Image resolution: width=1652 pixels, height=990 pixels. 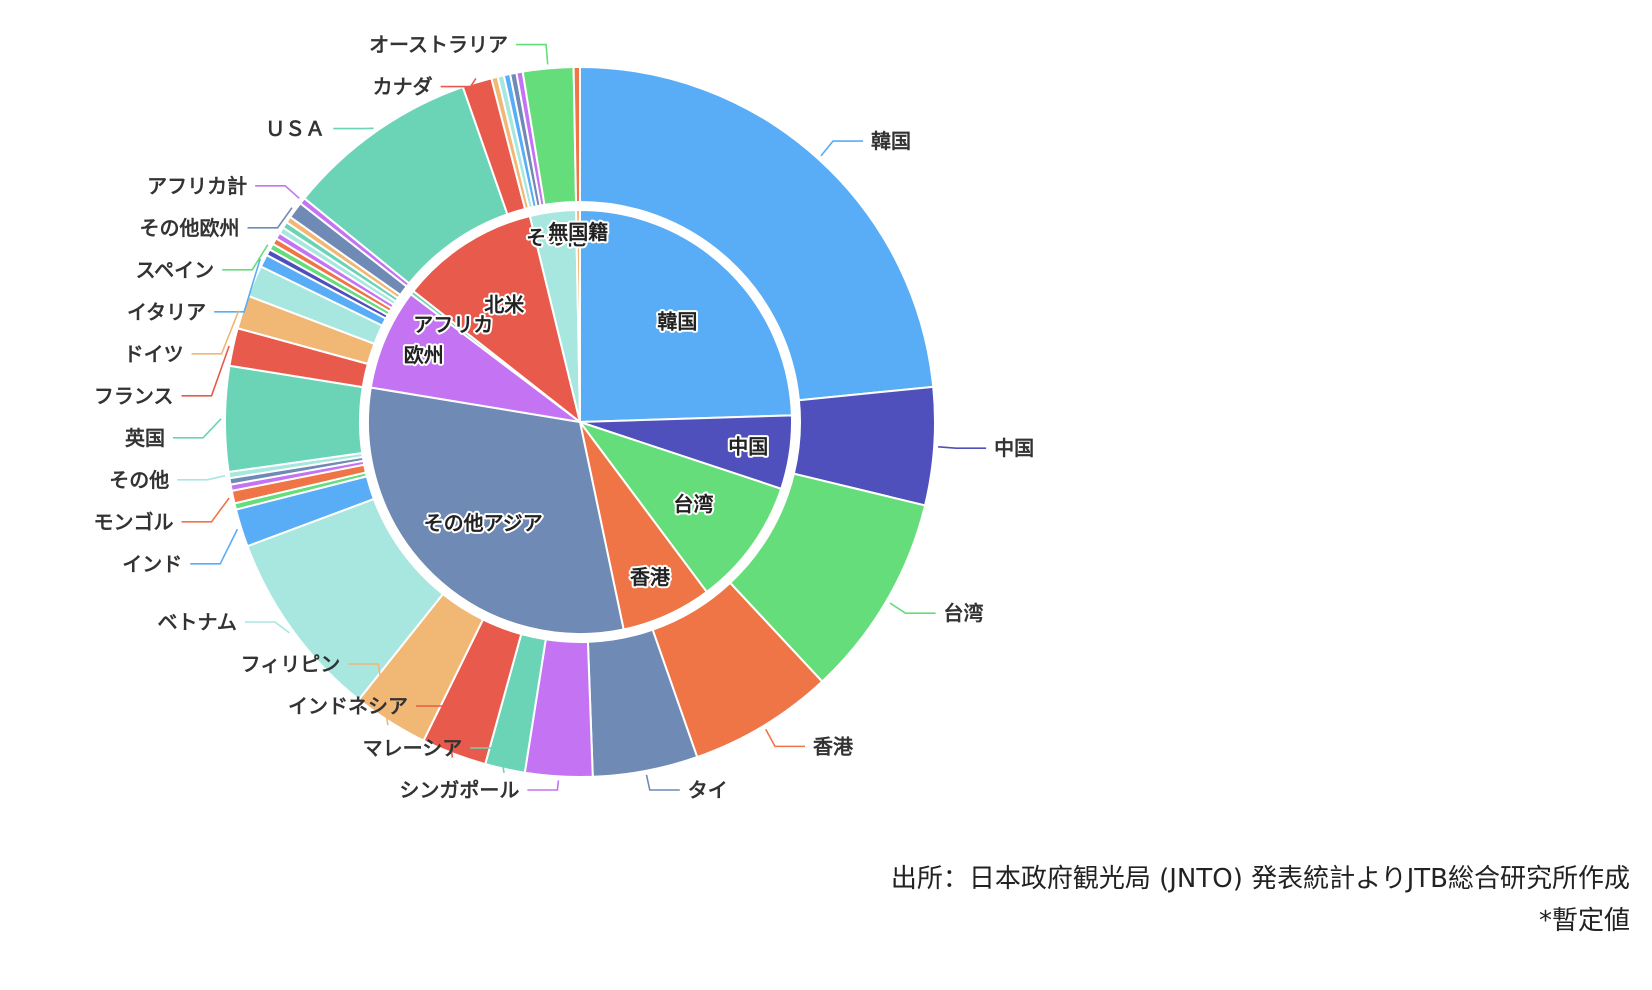 I want to click on outer-label-カナダ: カナダ, so click(x=403, y=87).